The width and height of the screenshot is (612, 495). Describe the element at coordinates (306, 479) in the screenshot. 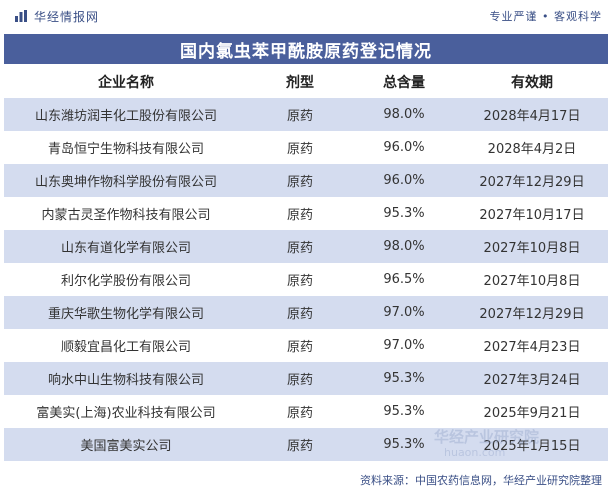

I see `source-footer: 资料来源：中国农药信息网，华经产业研究院整理` at that location.